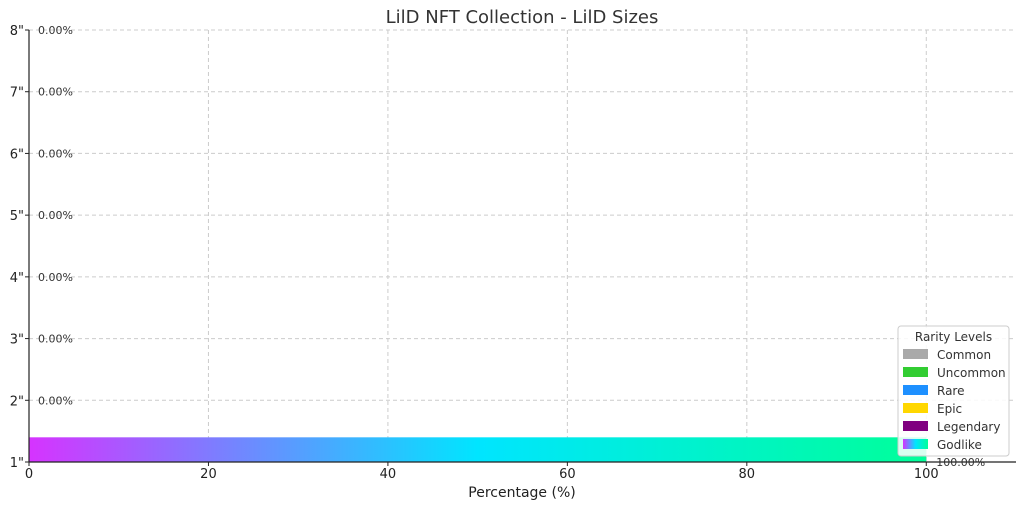  I want to click on x-tick-label: 40, so click(388, 474).